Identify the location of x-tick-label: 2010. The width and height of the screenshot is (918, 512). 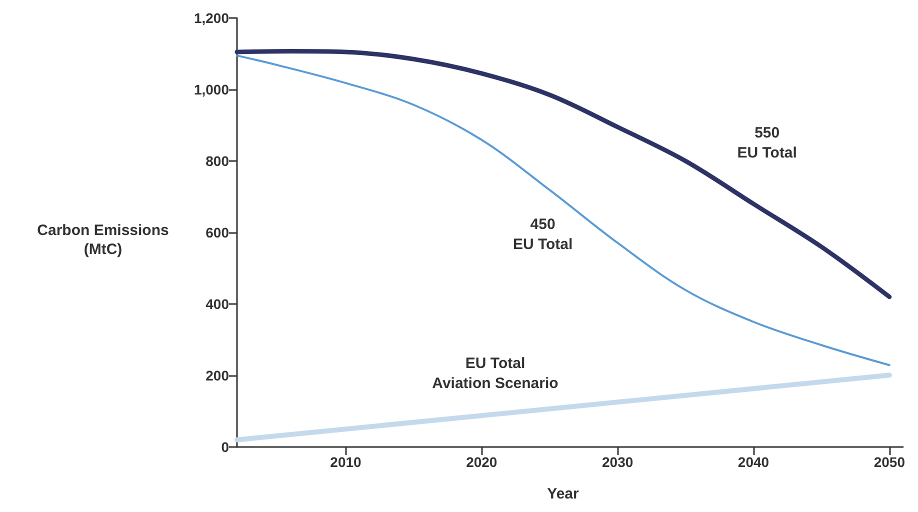
(346, 462).